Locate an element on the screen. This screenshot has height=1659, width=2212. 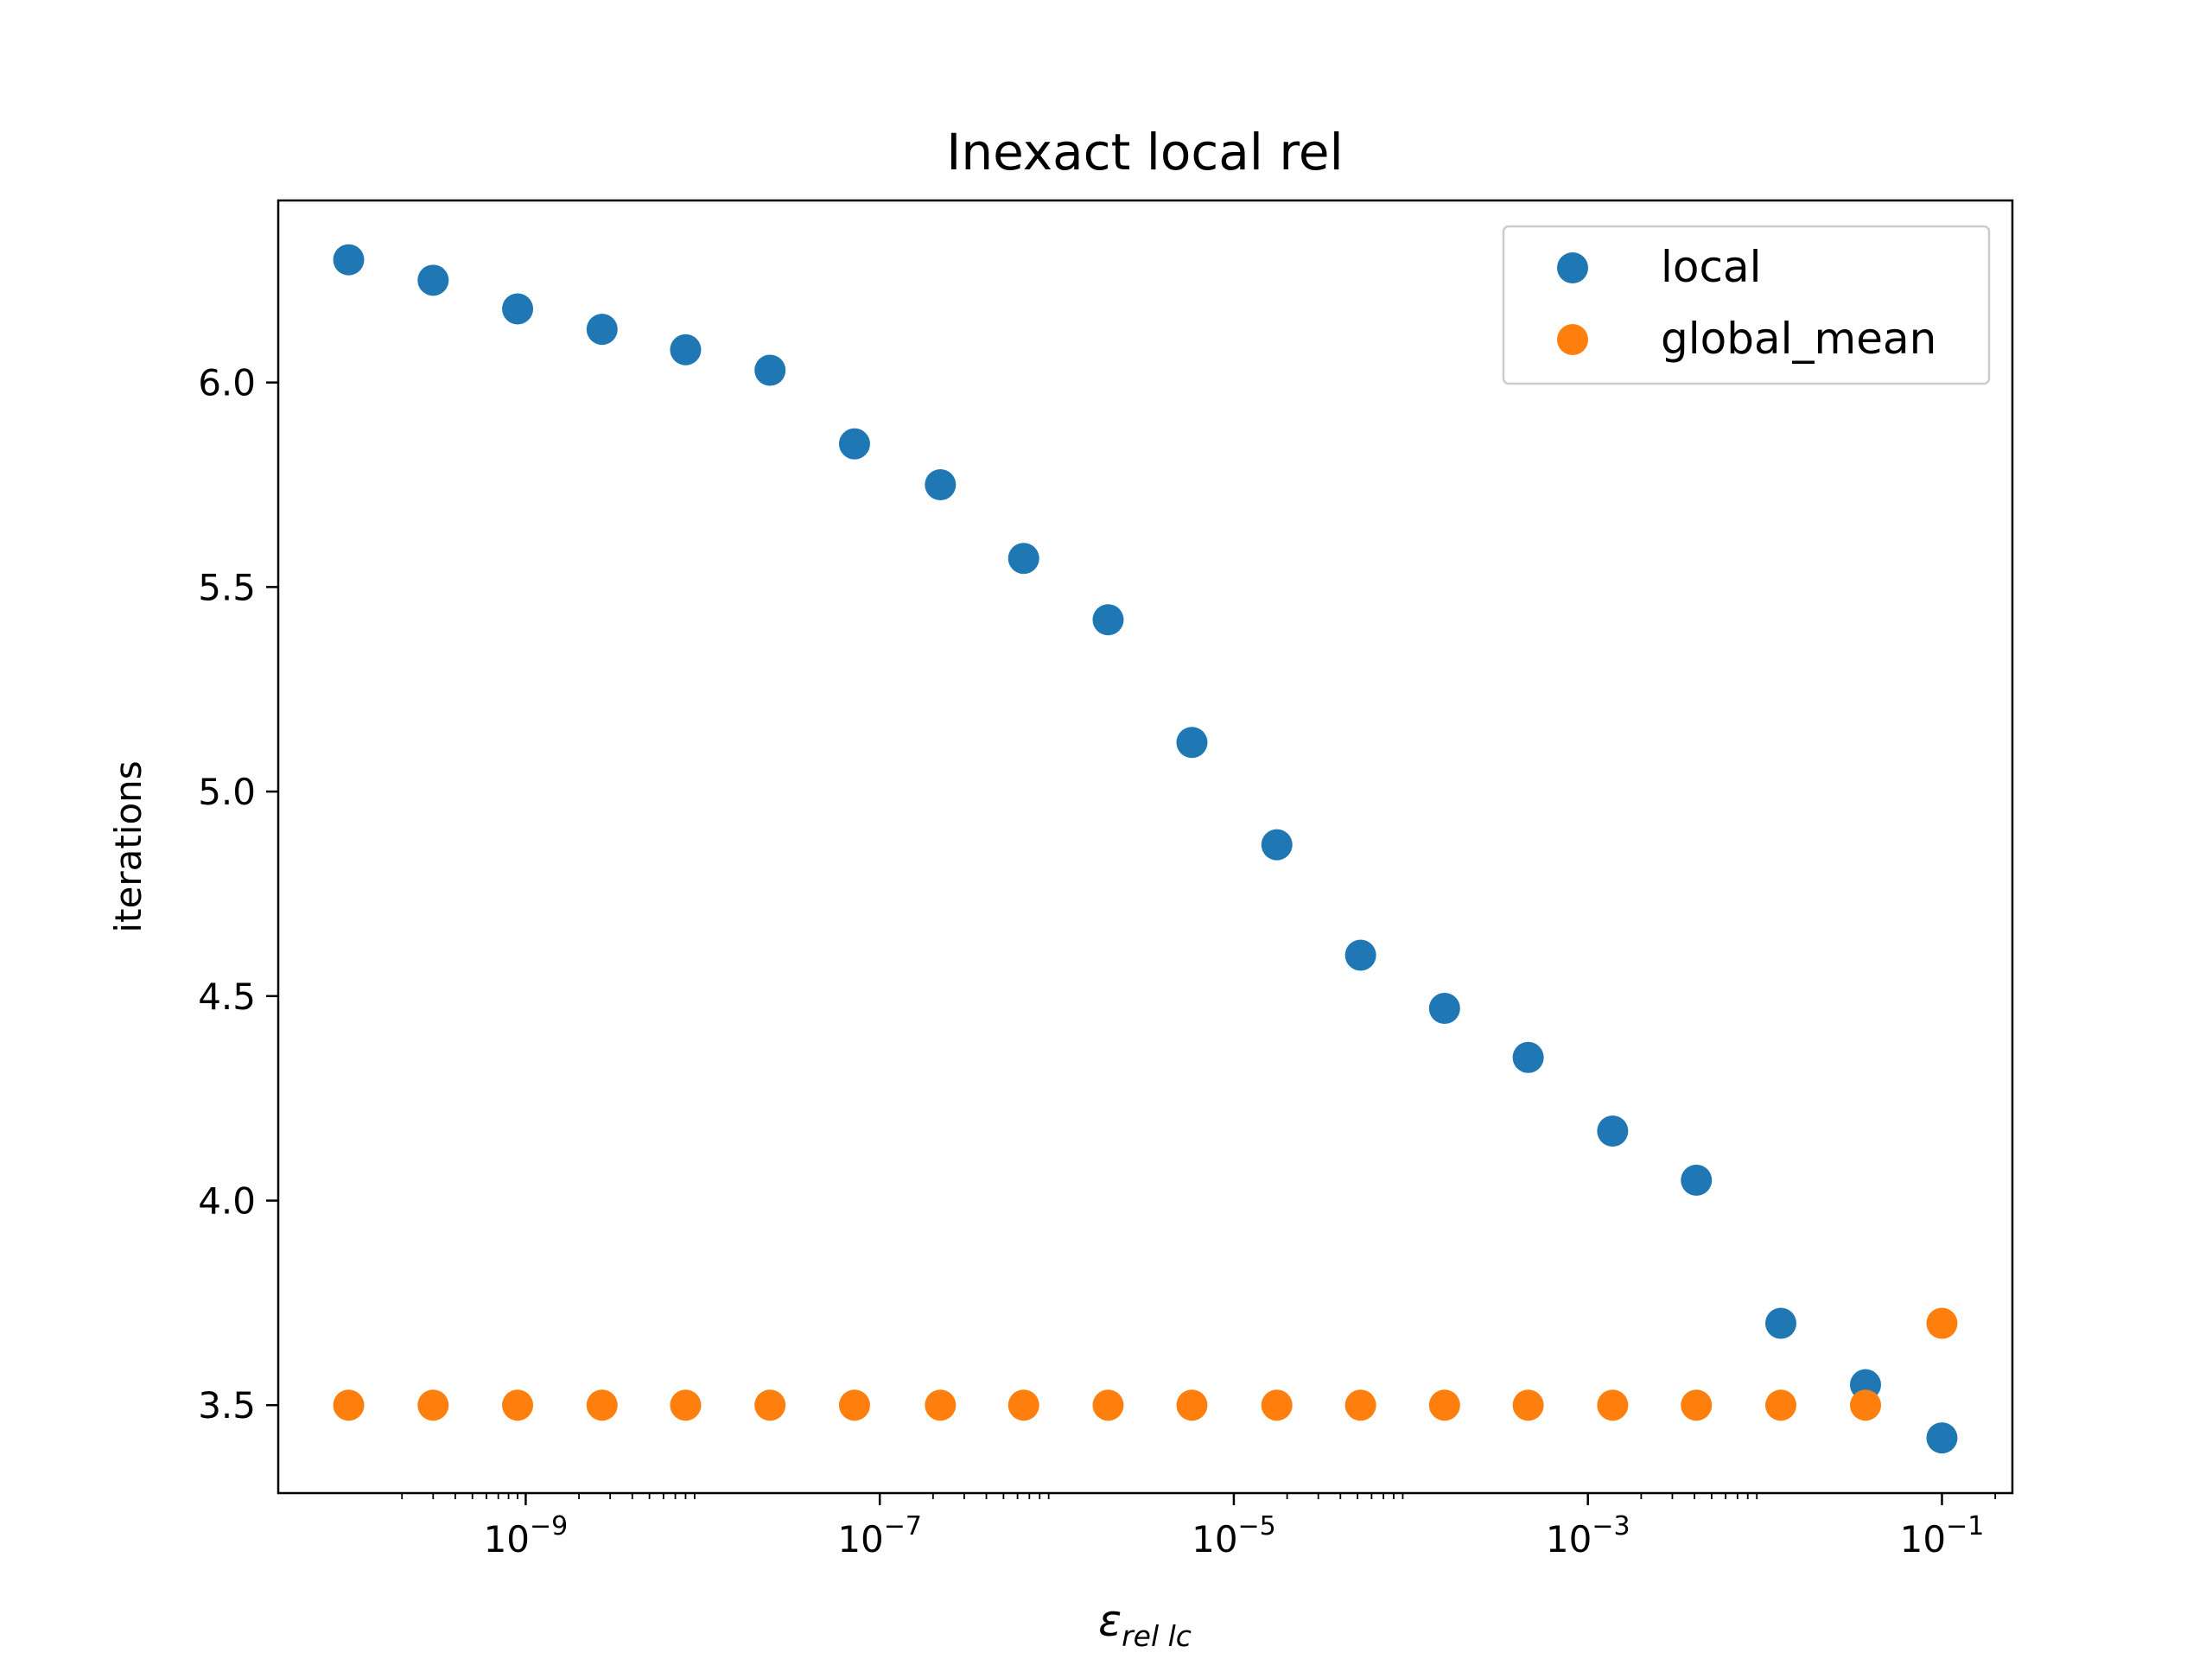
x-tick-label-exponent: −3 is located at coordinates (1611, 1526).